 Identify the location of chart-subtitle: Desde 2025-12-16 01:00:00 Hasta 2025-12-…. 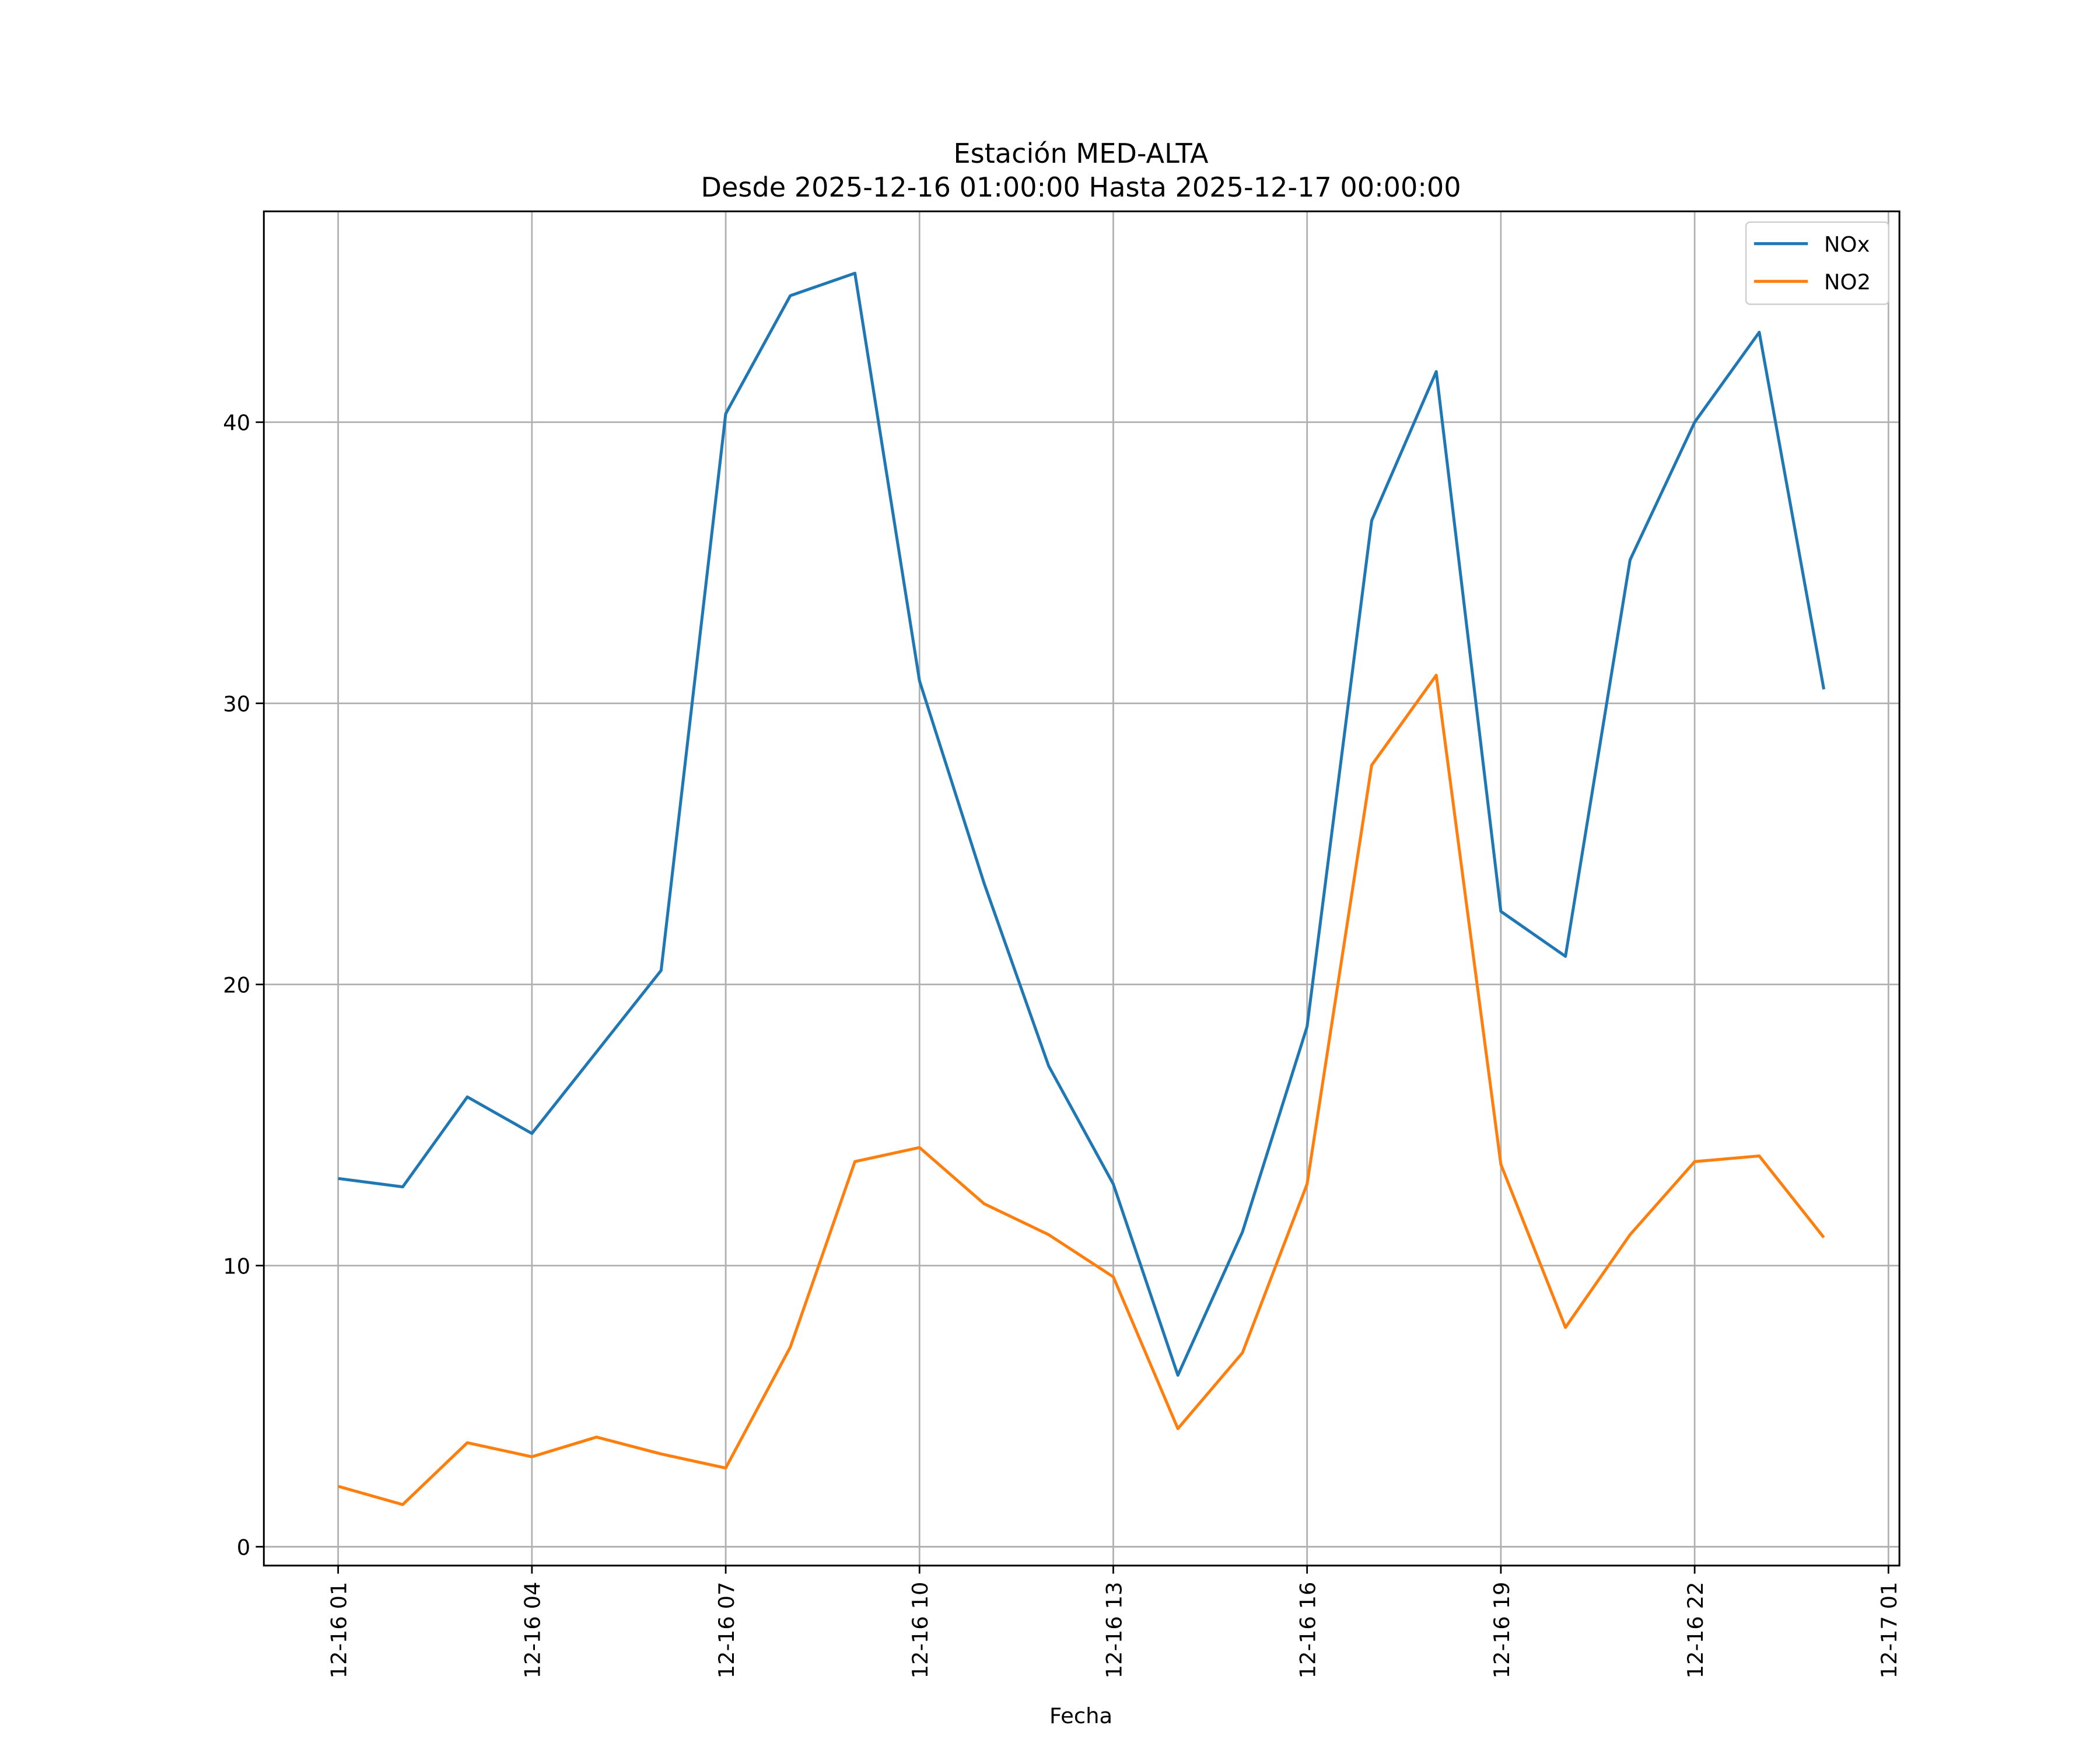
(1081, 187).